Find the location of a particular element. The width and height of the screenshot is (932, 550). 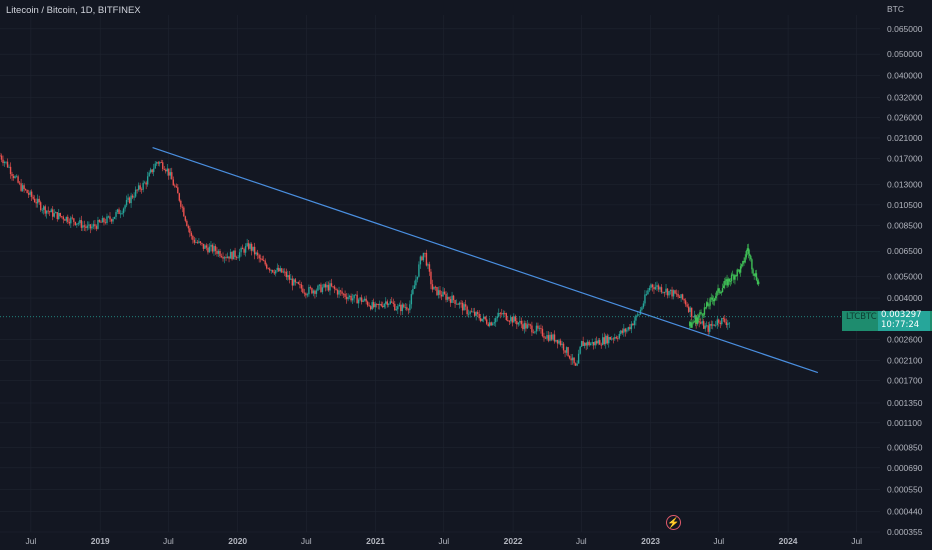

x-tick-label: Jul is located at coordinates (30, 541).